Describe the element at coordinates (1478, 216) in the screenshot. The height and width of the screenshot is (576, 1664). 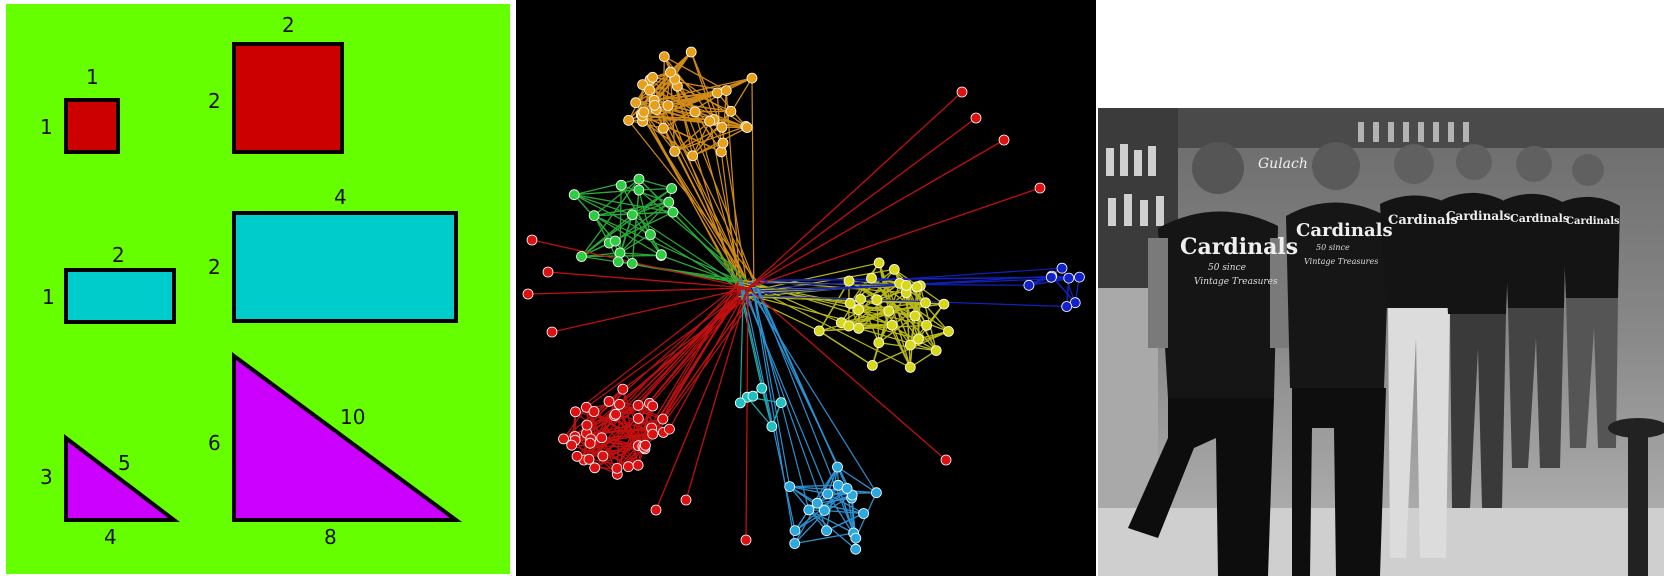
I see `shirt-brand-4: Cardinals` at that location.